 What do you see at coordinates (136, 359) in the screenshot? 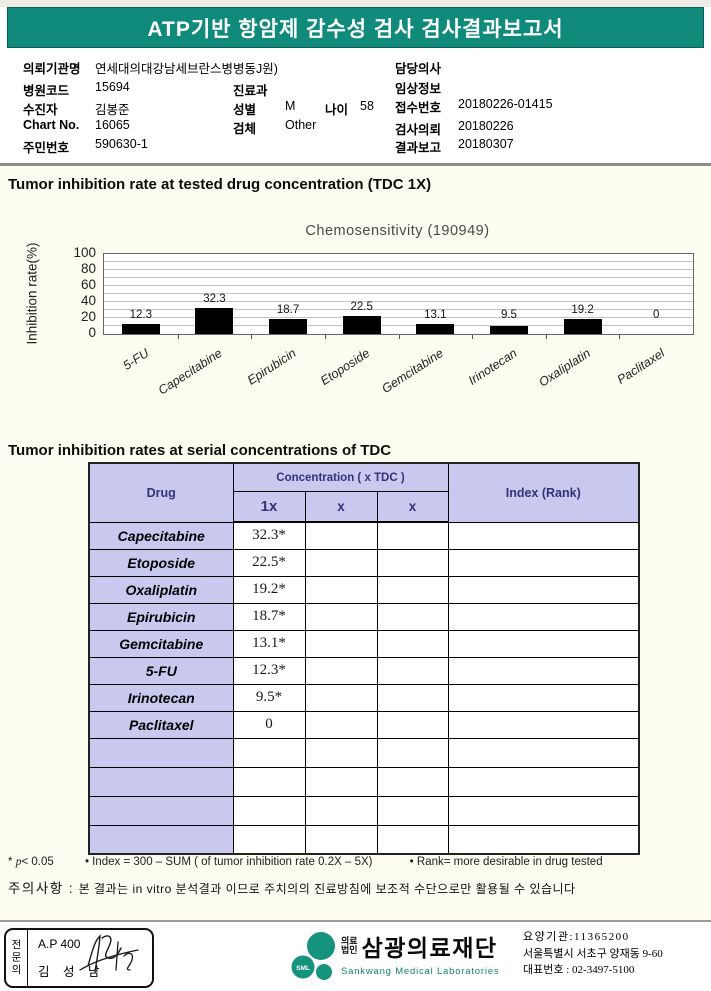
I see `x-axis-label: 5-FU` at bounding box center [136, 359].